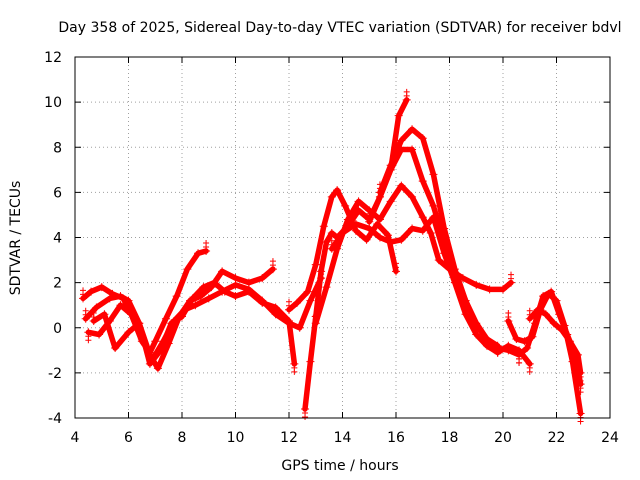 This screenshot has width=640, height=480. Describe the element at coordinates (128, 438) in the screenshot. I see `x-tick-label: 6` at that location.